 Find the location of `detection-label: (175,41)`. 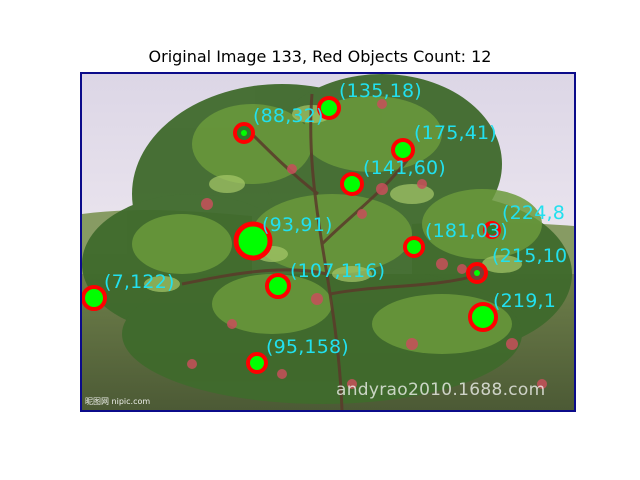

detection-label: (175,41) is located at coordinates (455, 133).